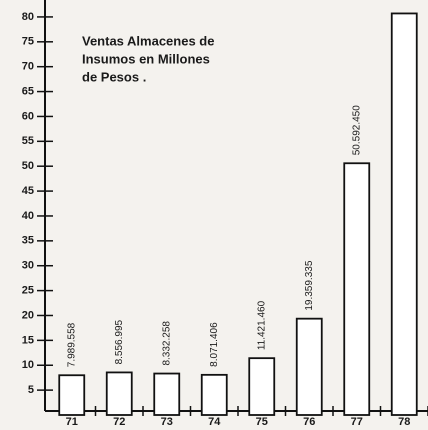  I want to click on y-tick-label: 55, so click(28, 141).